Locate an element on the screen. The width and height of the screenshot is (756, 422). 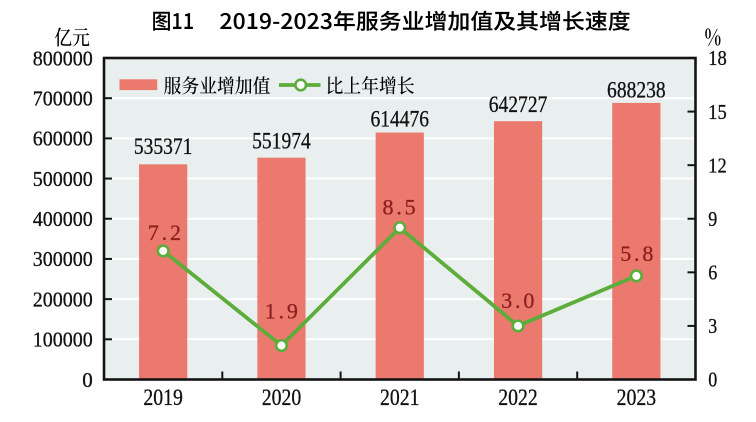
svg-text: 12 is located at coordinates (717, 165).